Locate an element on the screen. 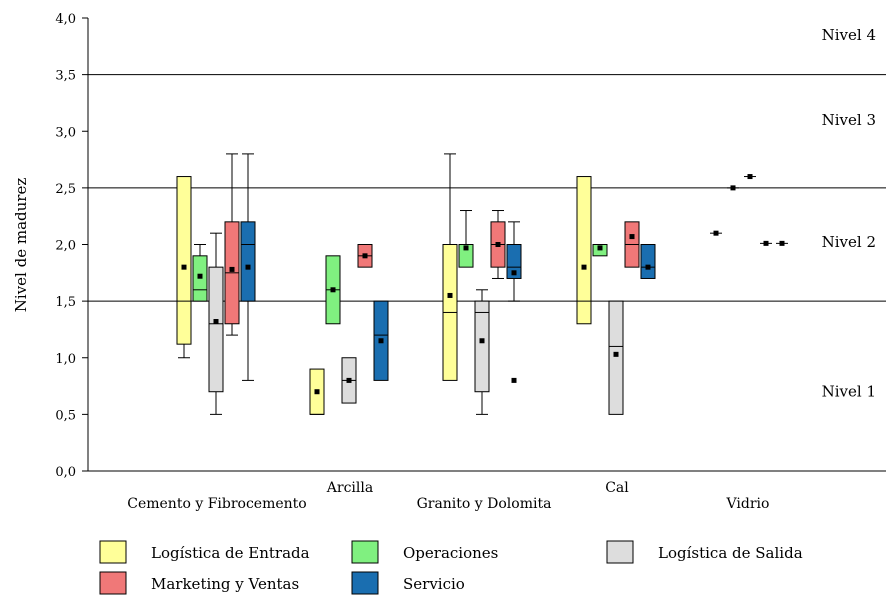  legend-label: Operaciones is located at coordinates (450, 553).